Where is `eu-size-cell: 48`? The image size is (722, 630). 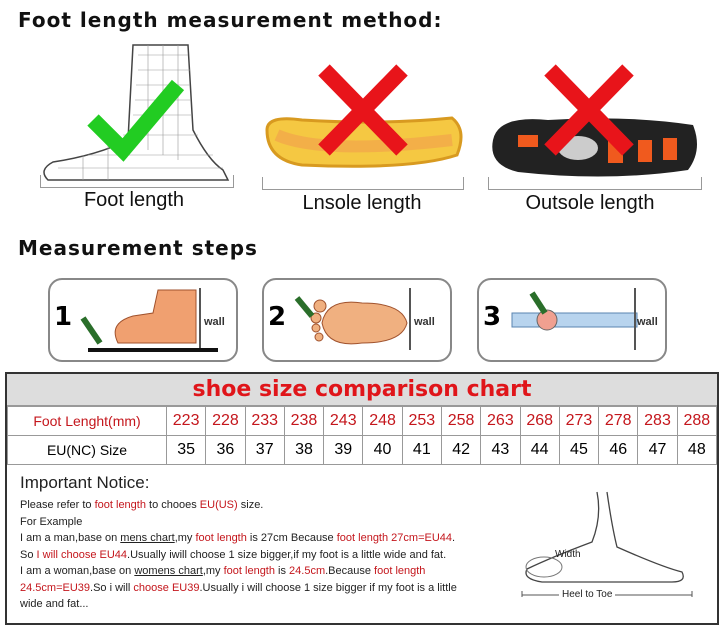
eu-size-cell: 48 is located at coordinates (697, 450).